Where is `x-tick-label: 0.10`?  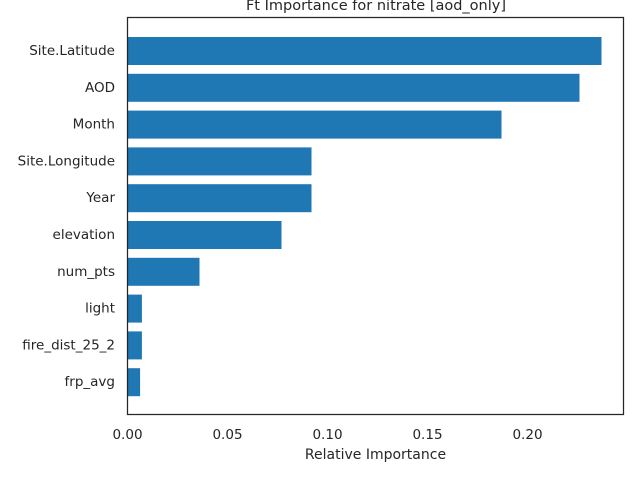
x-tick-label: 0.10 is located at coordinates (327, 435).